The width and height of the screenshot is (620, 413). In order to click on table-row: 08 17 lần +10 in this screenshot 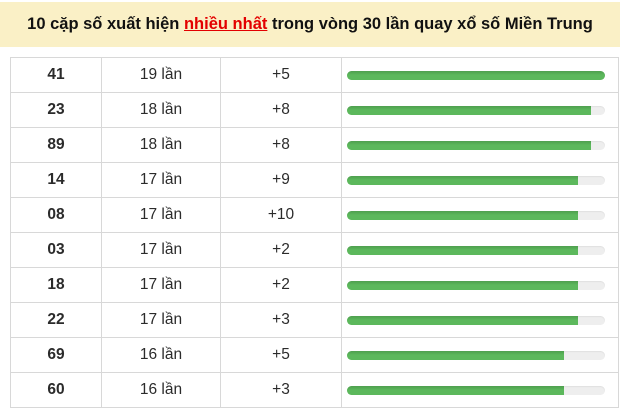, I will do `click(314, 215)`.